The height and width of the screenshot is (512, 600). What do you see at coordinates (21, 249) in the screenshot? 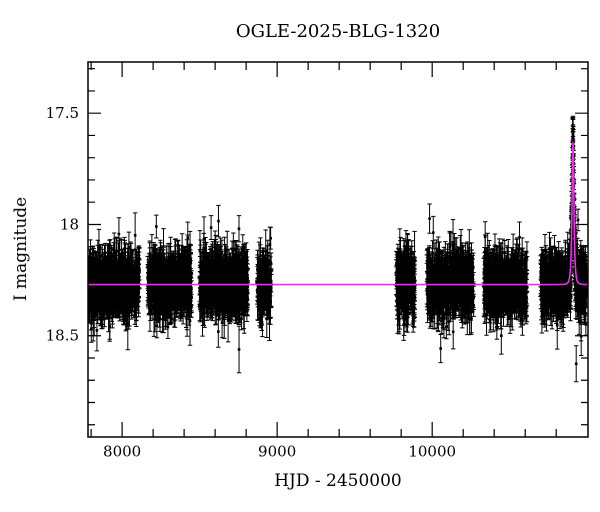
I see `y-axis-label: I magnitude` at bounding box center [21, 249].